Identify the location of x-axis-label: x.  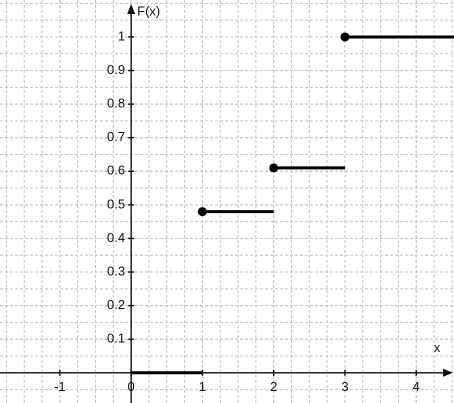
(437, 347).